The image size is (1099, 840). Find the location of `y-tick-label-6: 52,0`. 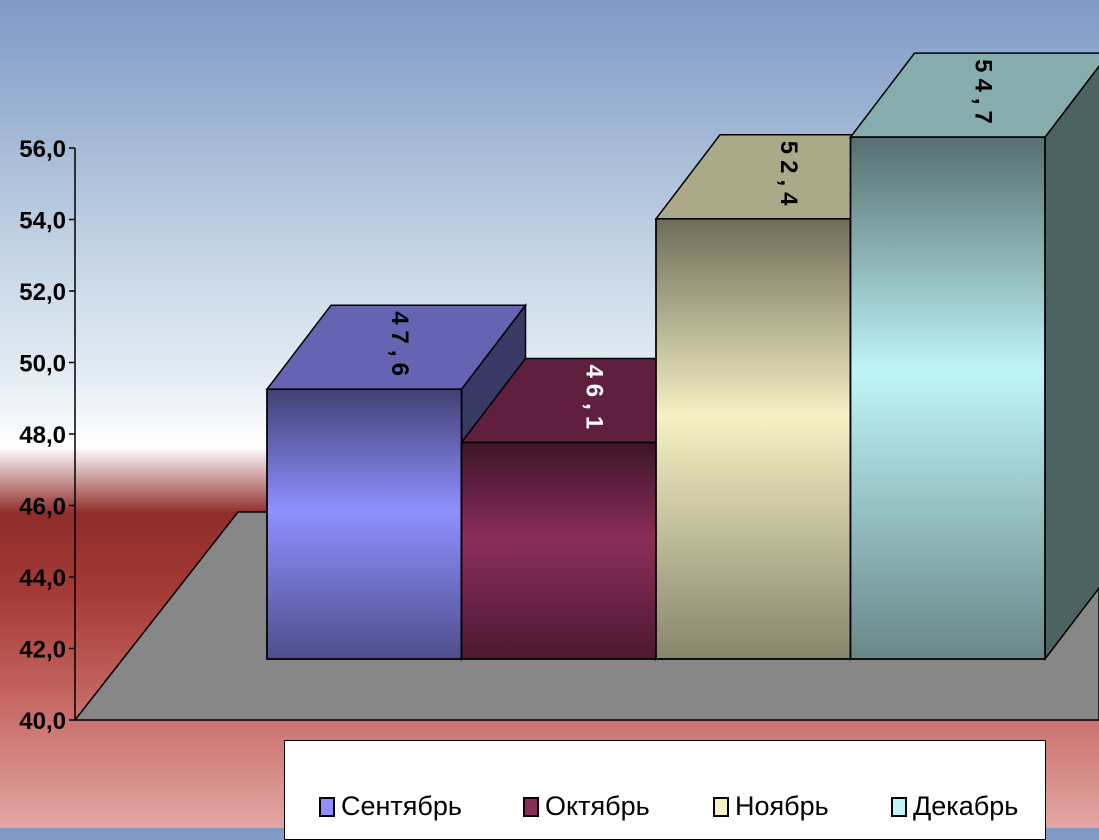

y-tick-label-6: 52,0 is located at coordinates (42, 292).